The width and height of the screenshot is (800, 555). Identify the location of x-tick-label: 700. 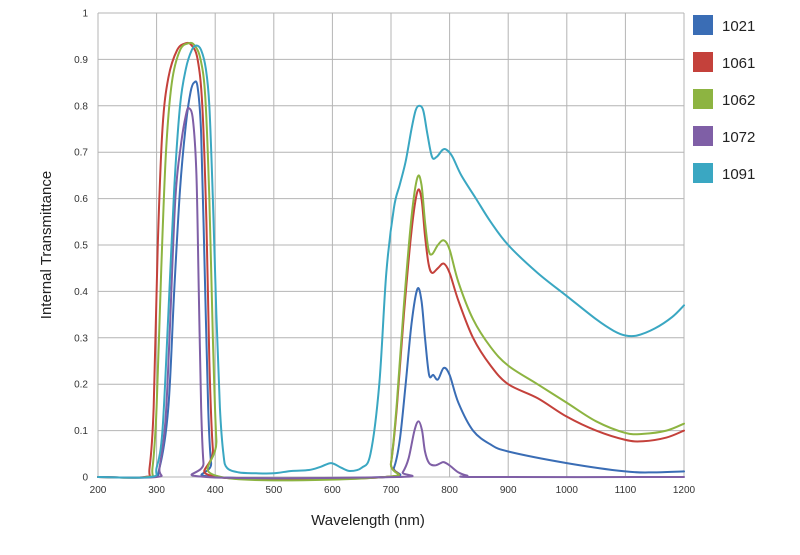
(391, 490).